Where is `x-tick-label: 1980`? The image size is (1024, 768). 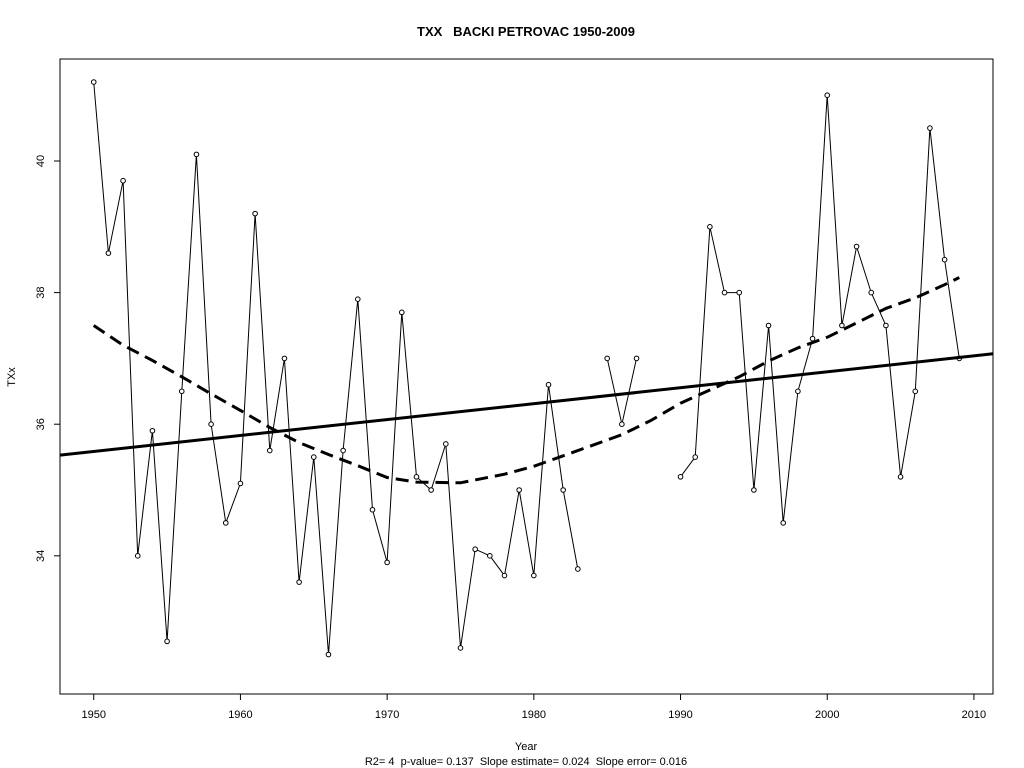 x-tick-label: 1980 is located at coordinates (534, 715).